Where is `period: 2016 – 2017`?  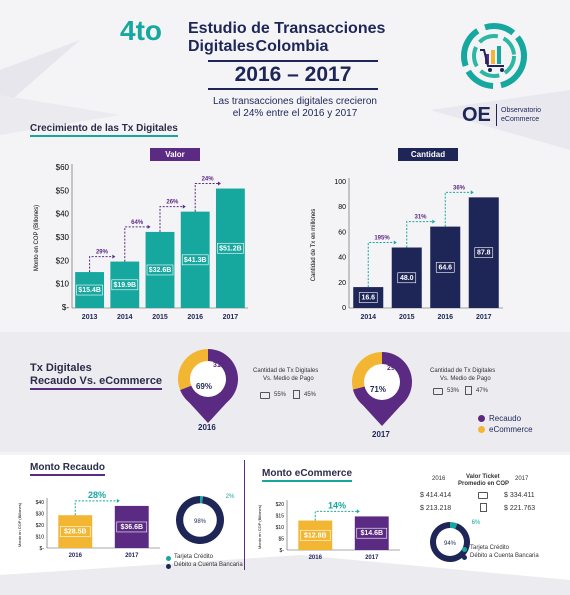
period: 2016 – 2017 is located at coordinates (293, 74).